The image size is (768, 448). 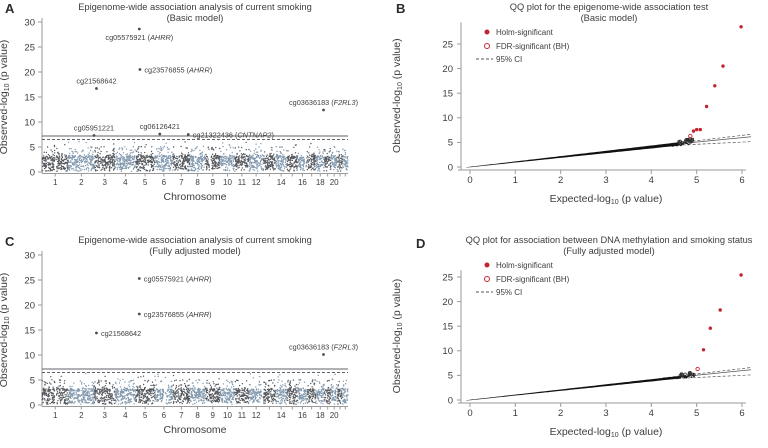 I want to click on annotation-cg23576855: cg23576855 (AHRR), so click(x=178, y=314).